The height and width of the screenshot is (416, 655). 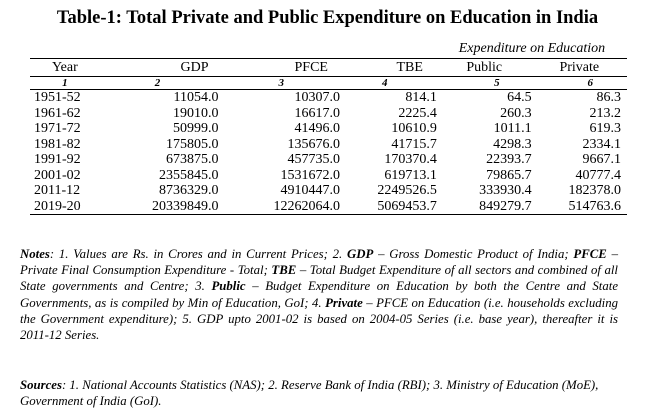 What do you see at coordinates (228, 286) in the screenshot?
I see `notes-term-public: Public` at bounding box center [228, 286].